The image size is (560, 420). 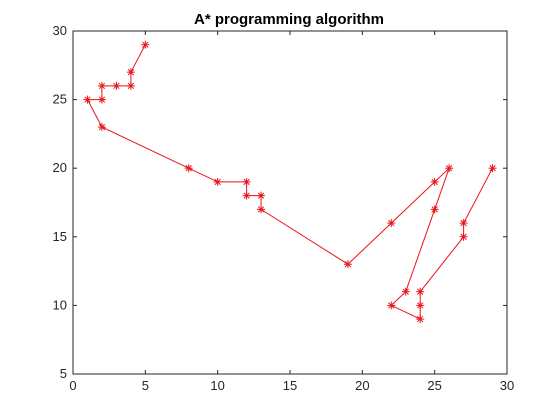 What do you see at coordinates (507, 385) in the screenshot?
I see `x-tick-label: 30` at bounding box center [507, 385].